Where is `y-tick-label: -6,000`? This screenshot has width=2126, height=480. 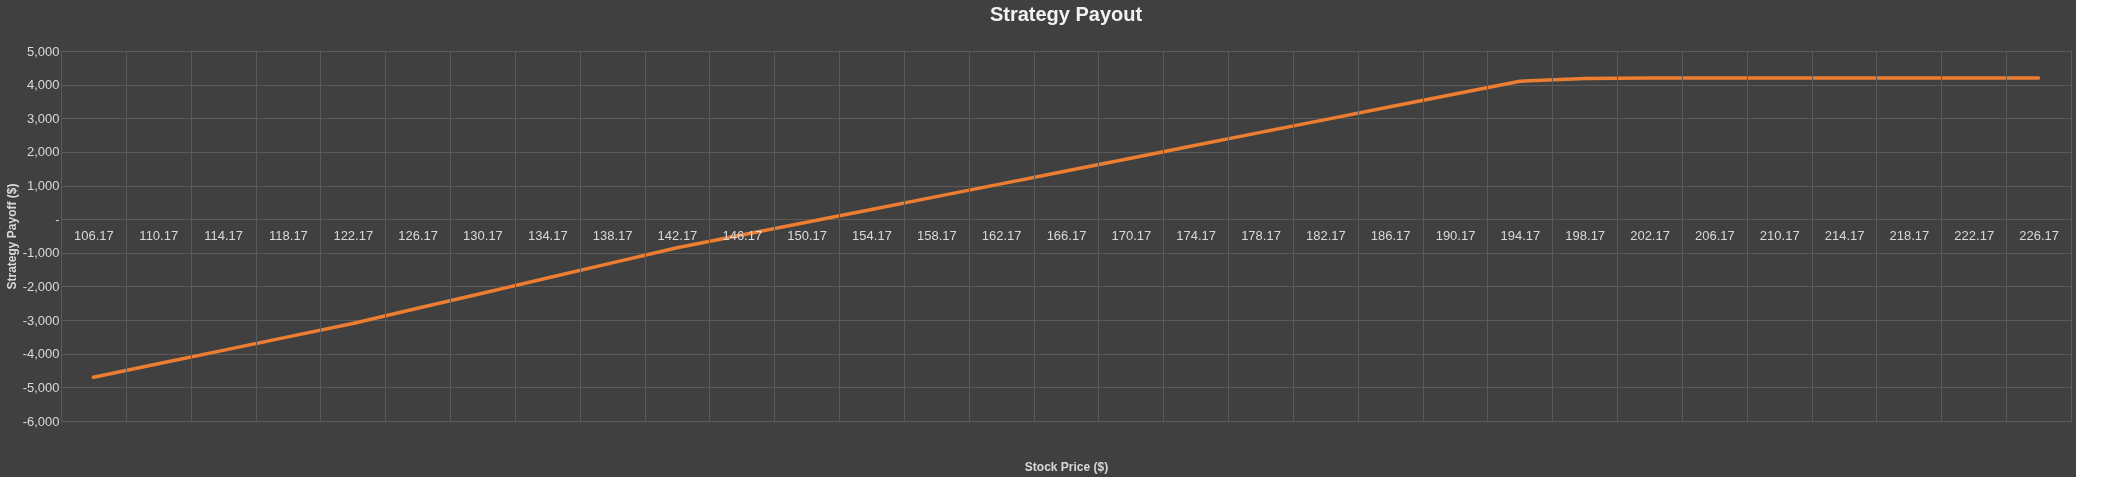 y-tick-label: -6,000 is located at coordinates (41, 421).